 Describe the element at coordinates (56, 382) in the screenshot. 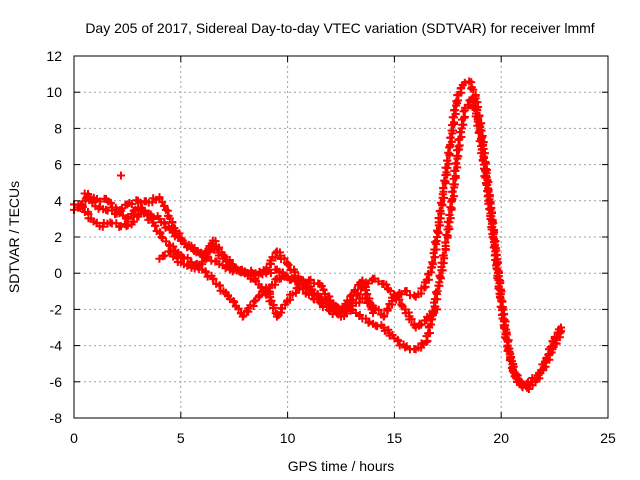

I see `y-tick-label: -6` at that location.